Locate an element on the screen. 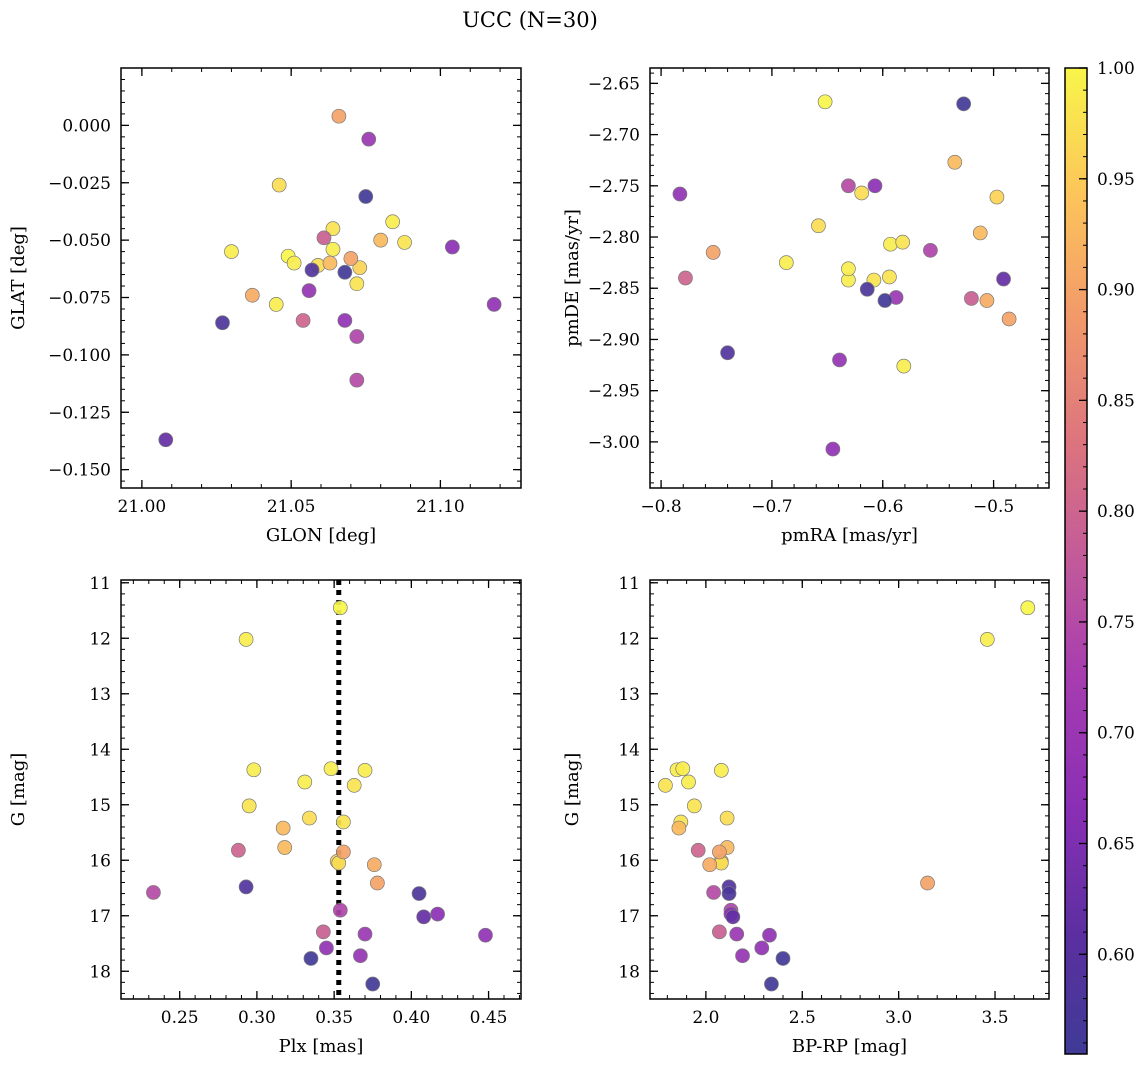 The width and height of the screenshot is (1148, 1067). x-axis-label: pmRA [mas/yr] is located at coordinates (849, 535).